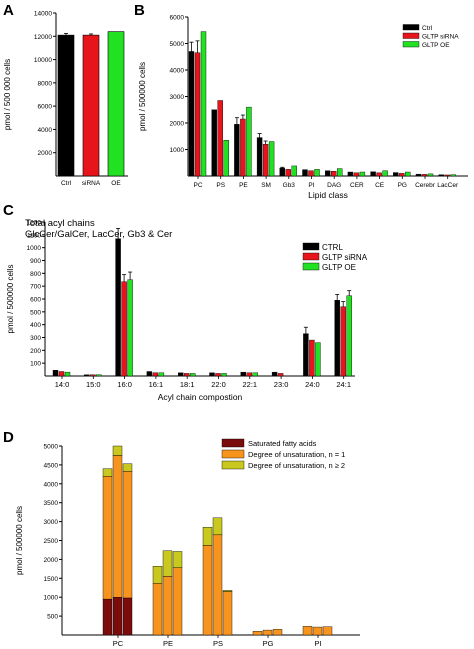 Image resolution: width=474 pixels, height=649 pixels. I want to click on b-y-tick-label: 5000, so click(177, 44).